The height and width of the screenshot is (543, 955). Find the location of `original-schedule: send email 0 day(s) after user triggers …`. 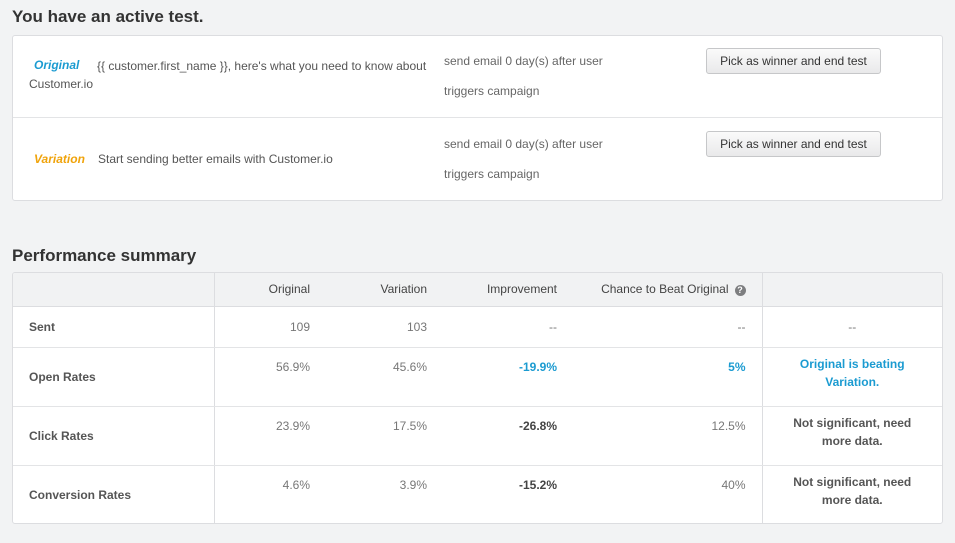

original-schedule: send email 0 day(s) after user triggers … is located at coordinates (523, 76).